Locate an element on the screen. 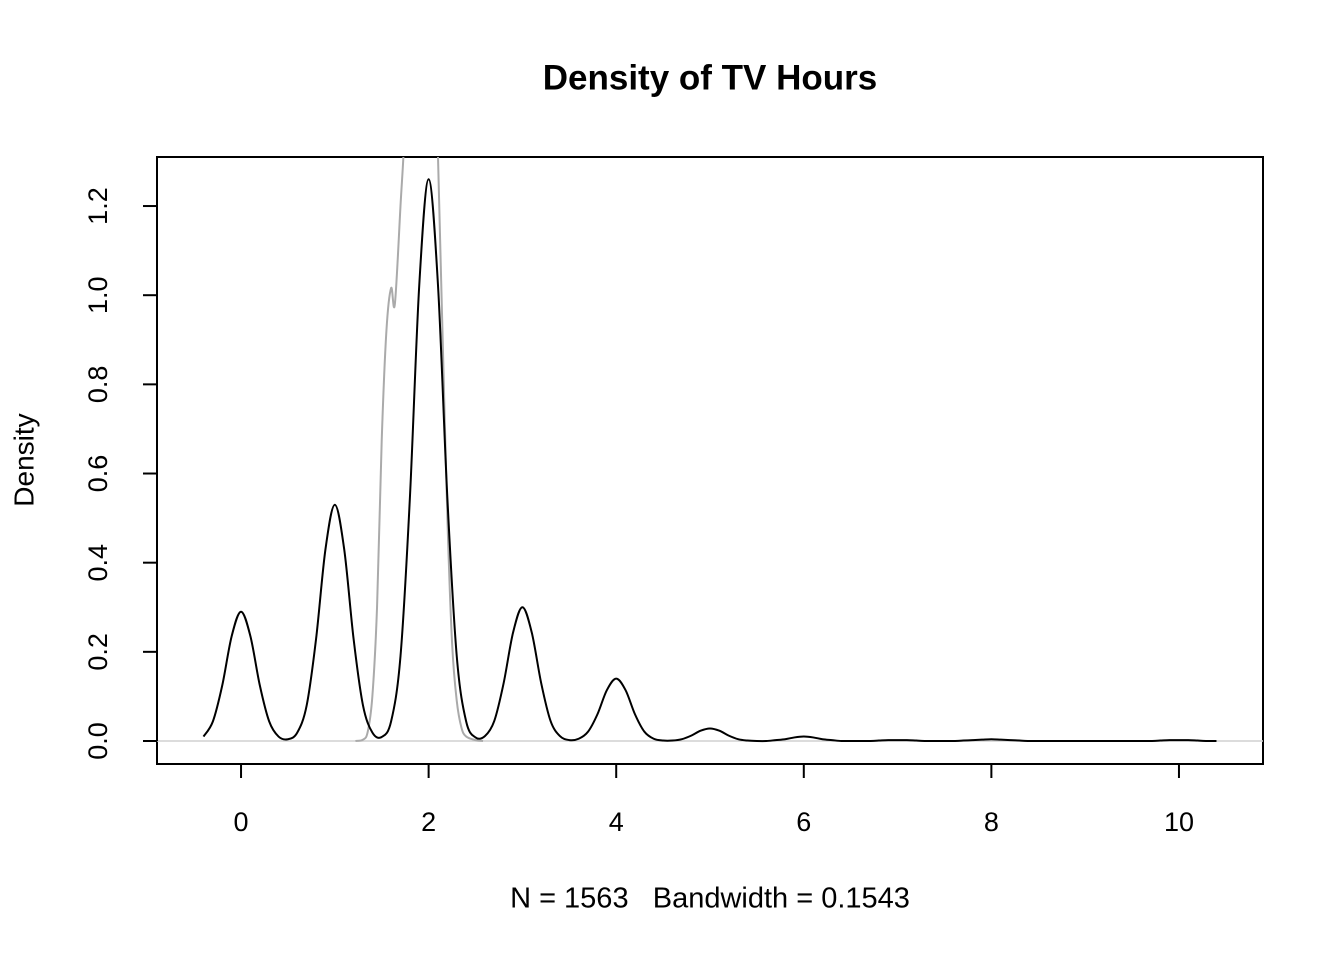 The width and height of the screenshot is (1344, 960). x-tick-label: 4 is located at coordinates (616, 822).